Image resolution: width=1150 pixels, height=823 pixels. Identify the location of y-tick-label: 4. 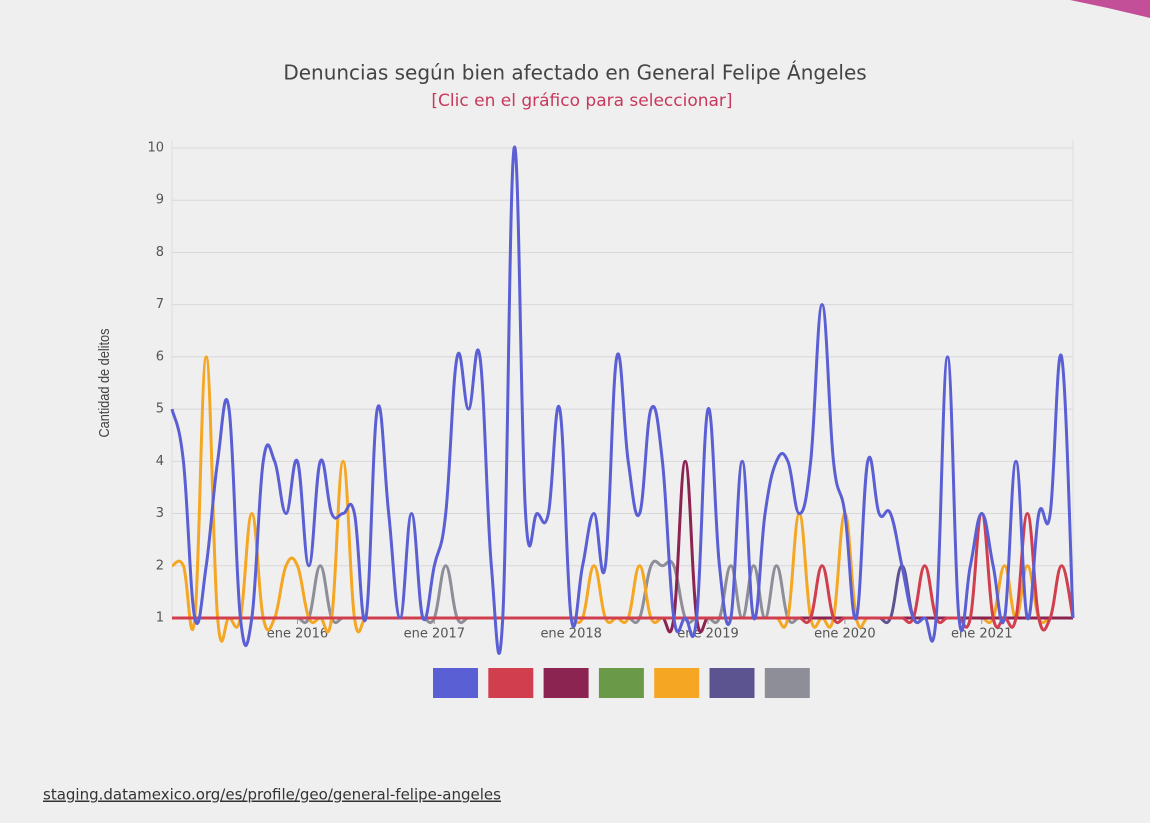
(160, 461).